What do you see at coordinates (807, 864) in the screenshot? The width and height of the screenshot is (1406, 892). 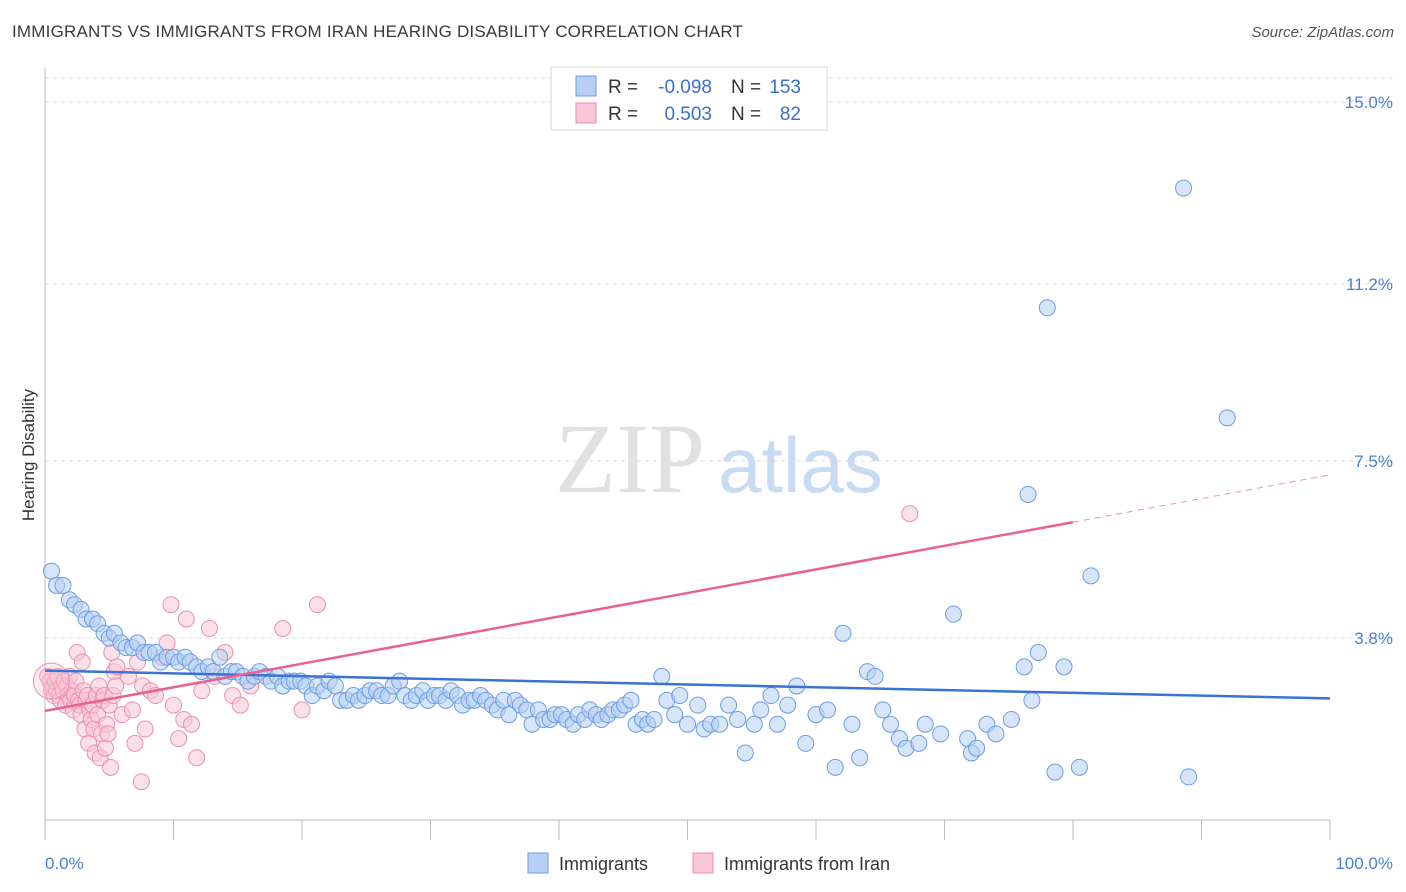 I see `bottom-legend-iran: Immigrants from Iran` at bounding box center [807, 864].